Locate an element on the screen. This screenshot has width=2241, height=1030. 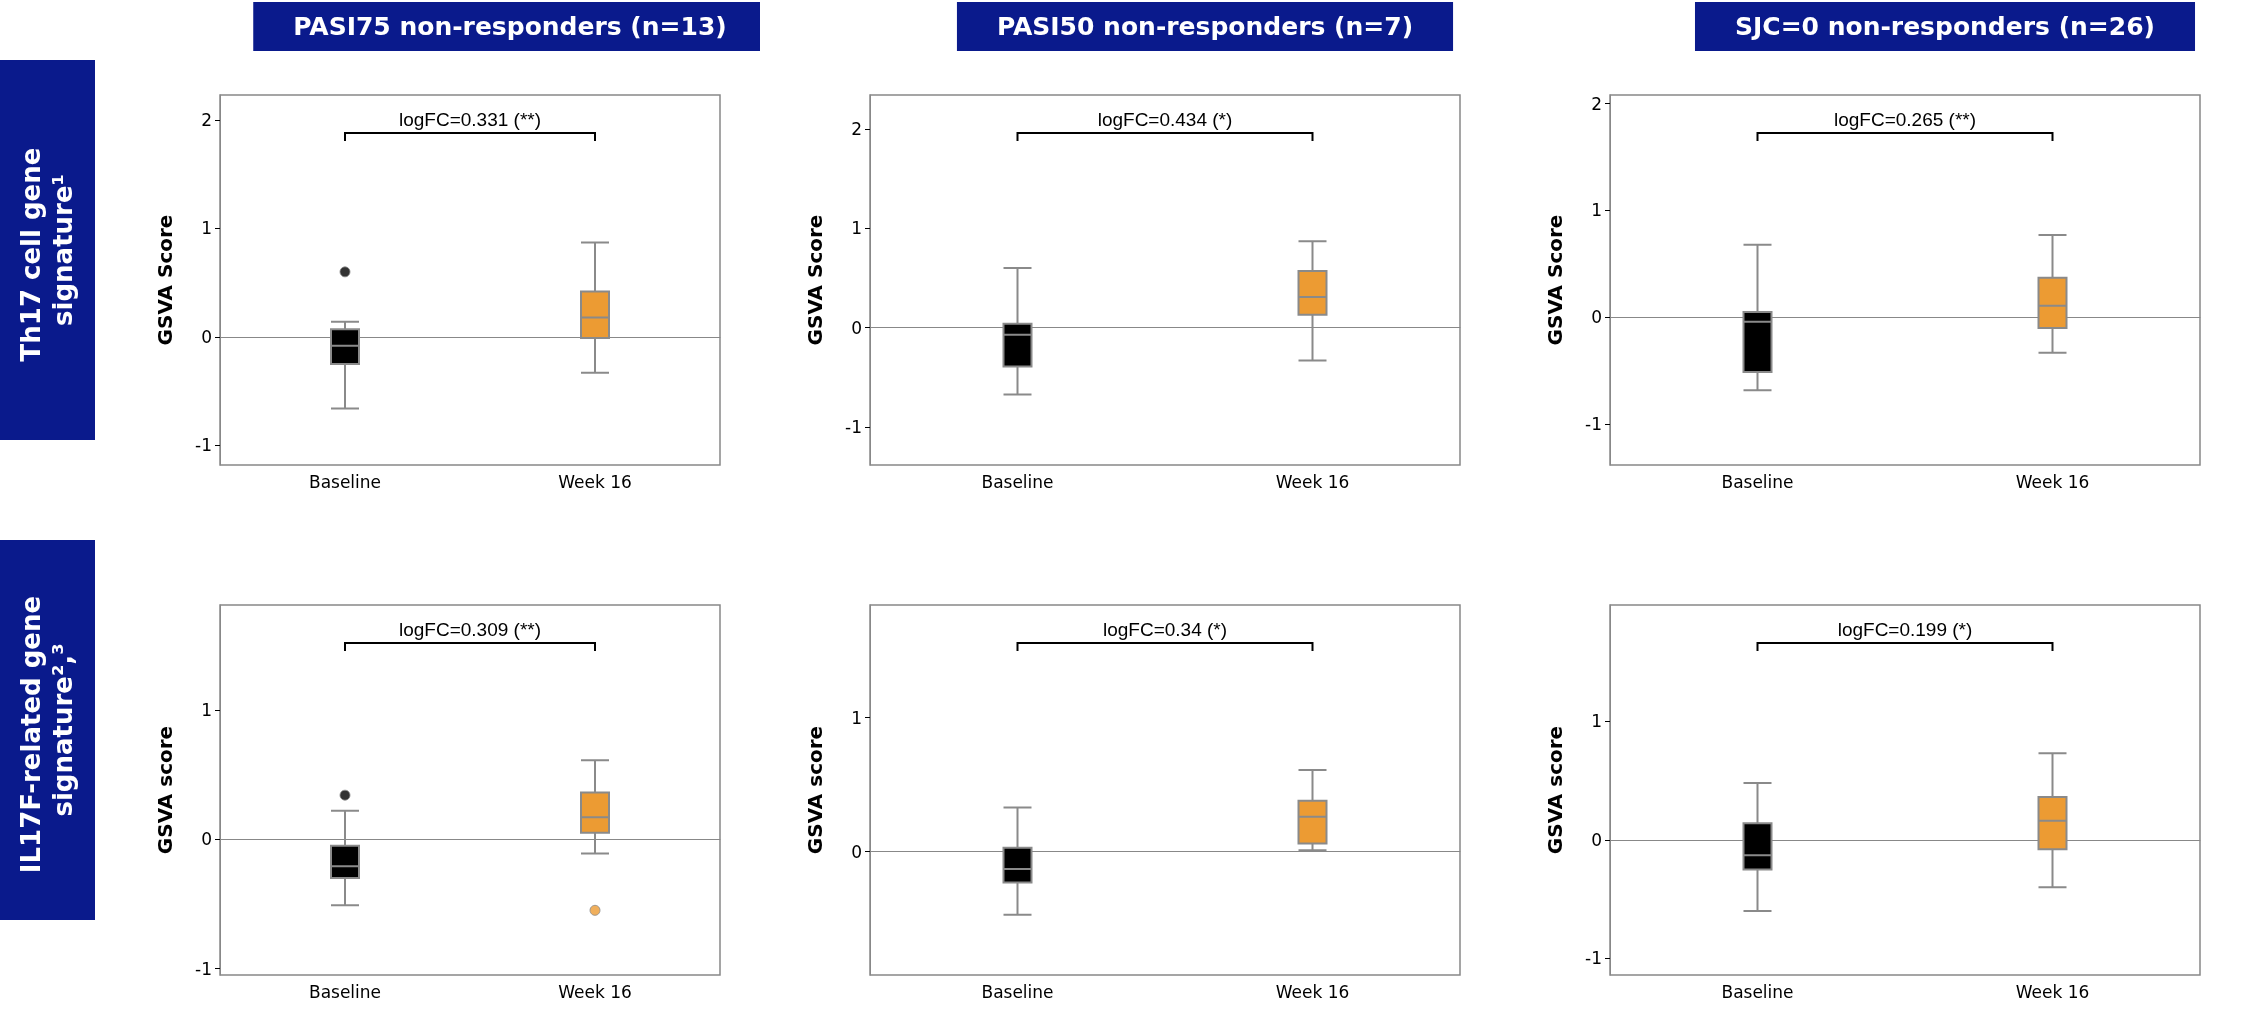
annotation: logFC=0.309 (**) is located at coordinates (470, 629).